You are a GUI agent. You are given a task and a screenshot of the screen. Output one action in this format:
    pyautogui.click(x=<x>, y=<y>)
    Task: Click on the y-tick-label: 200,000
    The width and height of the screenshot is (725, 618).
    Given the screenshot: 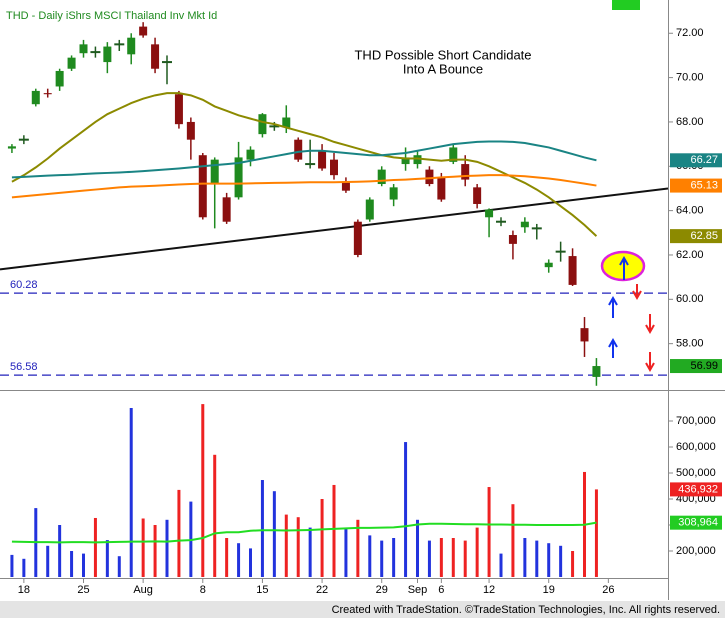 What is the action you would take?
    pyautogui.click(x=696, y=551)
    